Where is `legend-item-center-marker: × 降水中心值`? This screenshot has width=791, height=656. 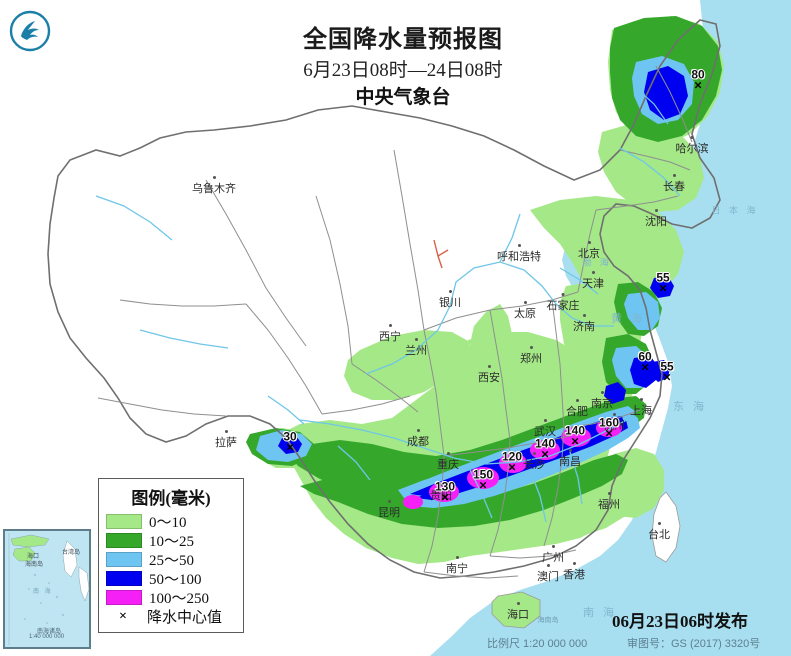 legend-item-center-marker: × 降水中心值 is located at coordinates (171, 617).